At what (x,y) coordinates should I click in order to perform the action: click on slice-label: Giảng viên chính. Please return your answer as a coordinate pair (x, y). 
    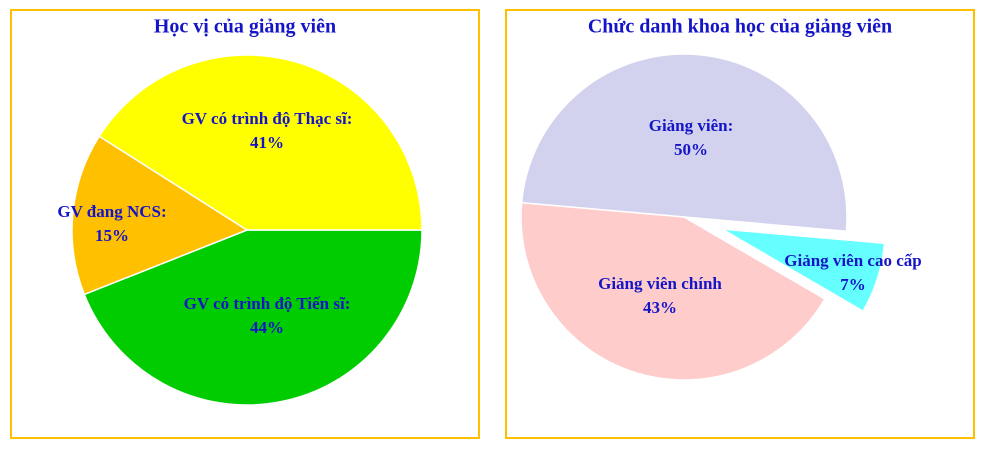
    Looking at the image, I should click on (660, 283).